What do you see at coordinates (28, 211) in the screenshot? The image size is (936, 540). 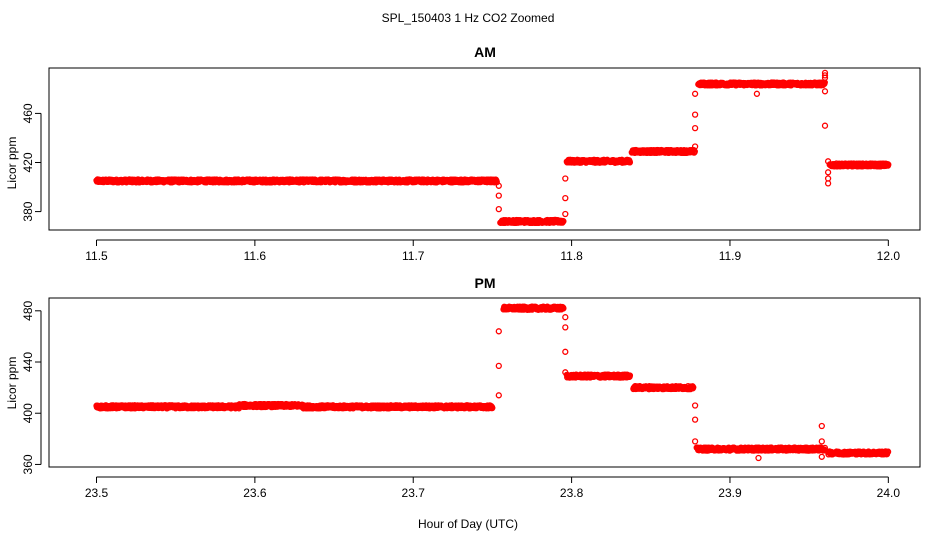 I see `am-y-tick-label: 380` at bounding box center [28, 211].